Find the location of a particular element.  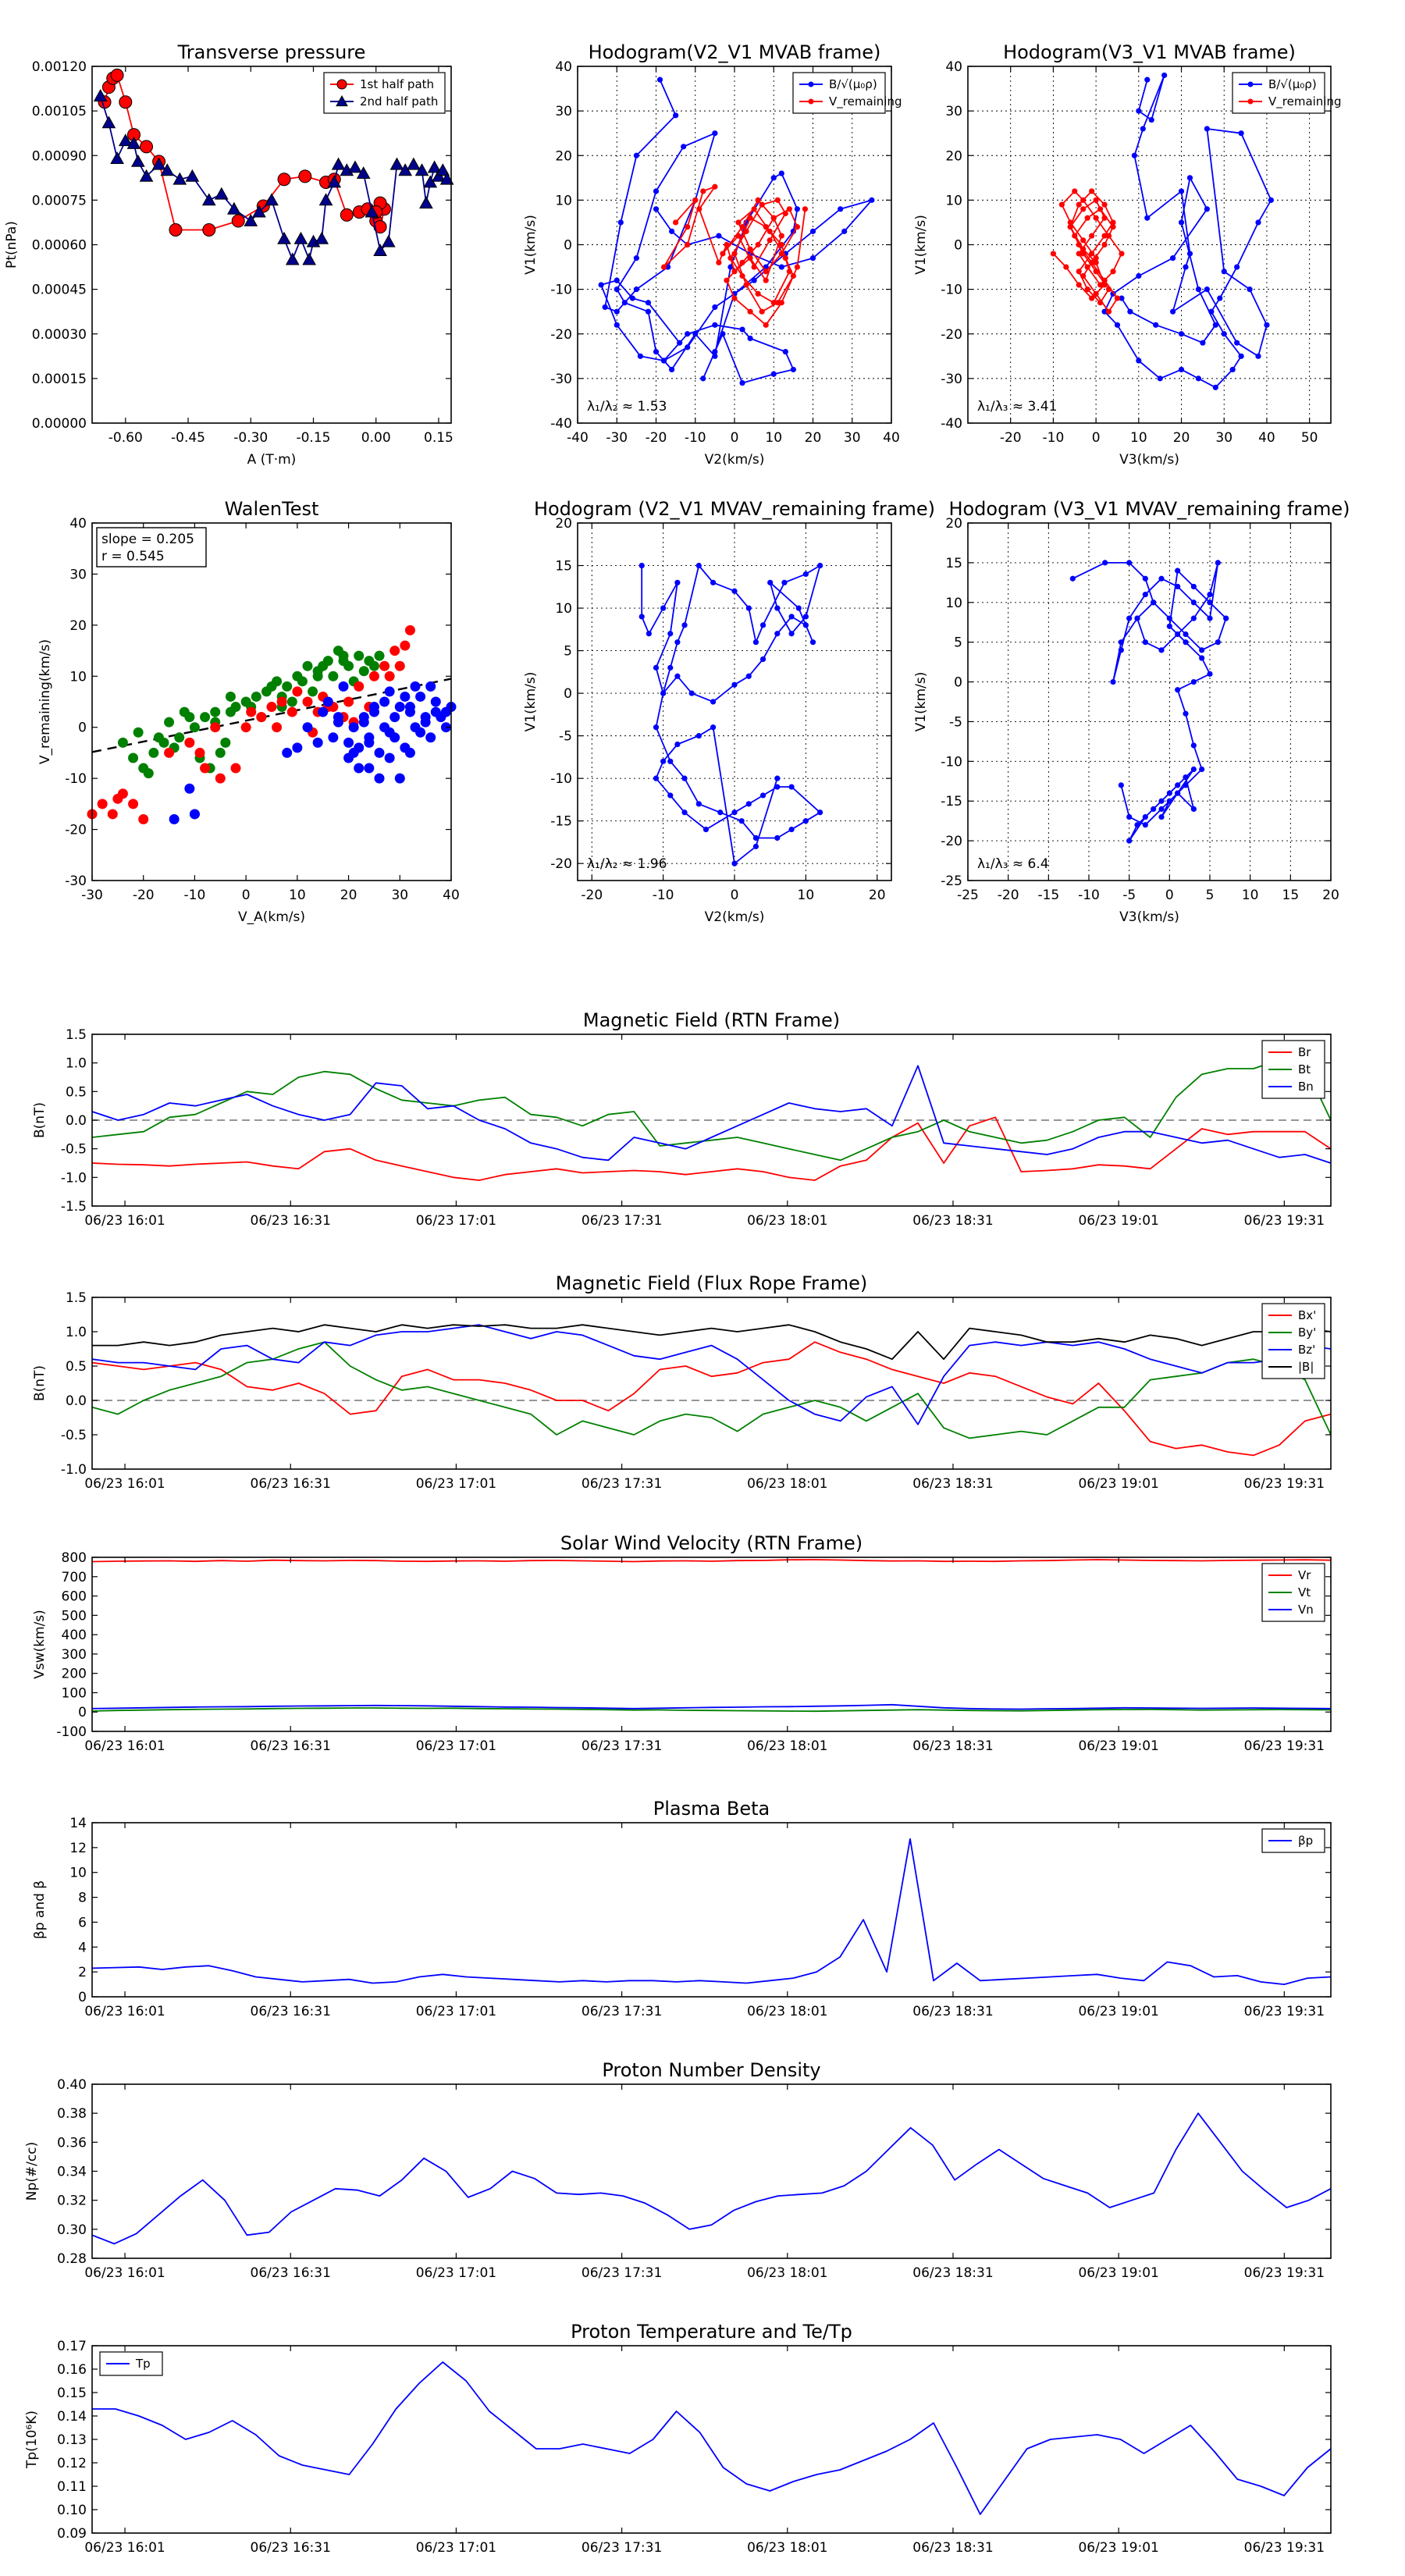

y-tick-label: -15 is located at coordinates (952, 801).